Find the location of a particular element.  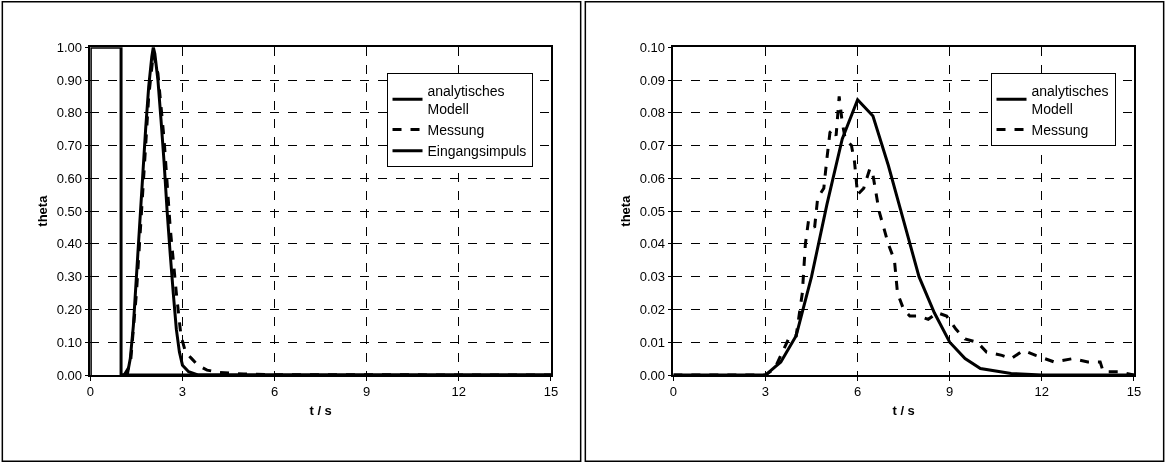

y-tick-label: 0.20 is located at coordinates (69, 310).